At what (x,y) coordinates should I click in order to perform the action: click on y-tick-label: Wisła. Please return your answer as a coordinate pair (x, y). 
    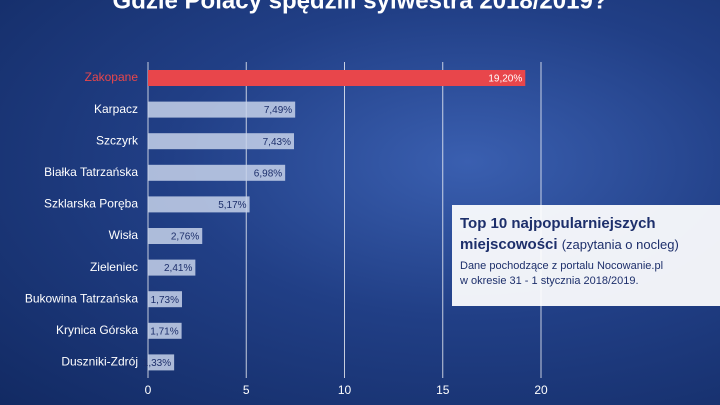
    Looking at the image, I should click on (124, 235).